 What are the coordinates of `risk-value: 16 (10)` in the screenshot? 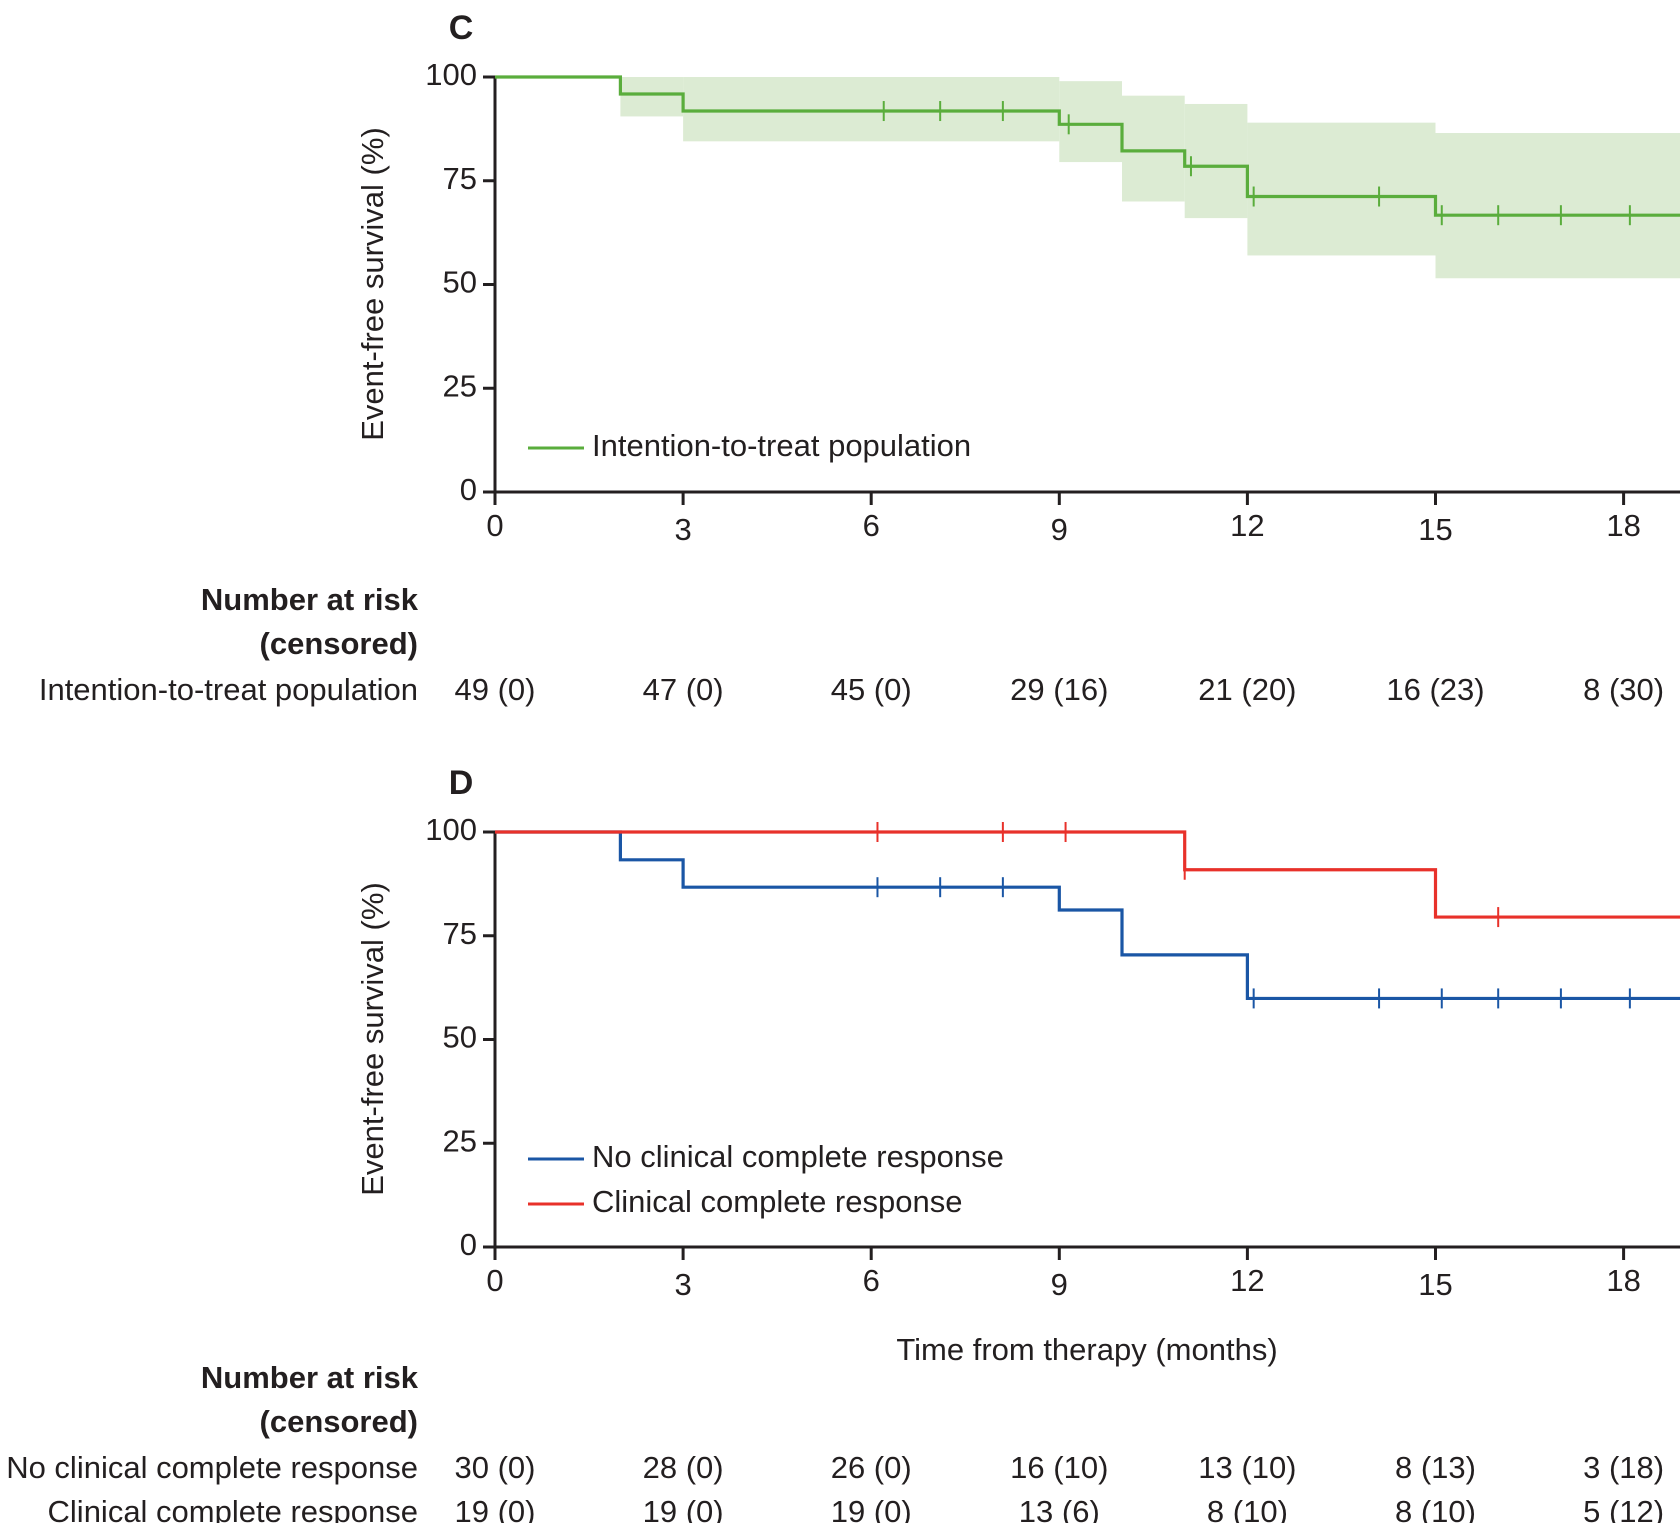 It's located at (1059, 1467).